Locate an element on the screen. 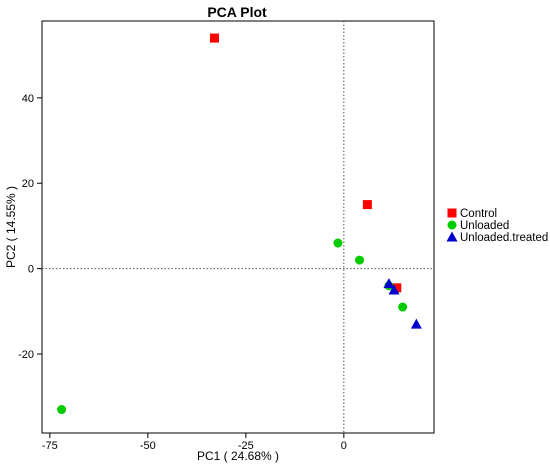 This screenshot has height=469, width=550. legend-marker-control is located at coordinates (452, 213).